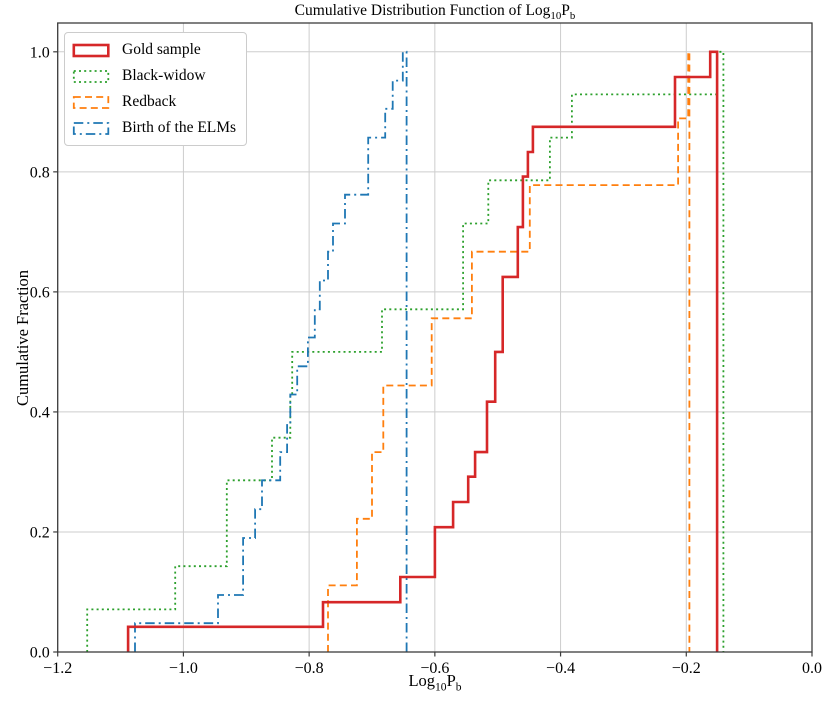  Describe the element at coordinates (40, 172) in the screenshot. I see `y-tick-label: 0.8` at that location.